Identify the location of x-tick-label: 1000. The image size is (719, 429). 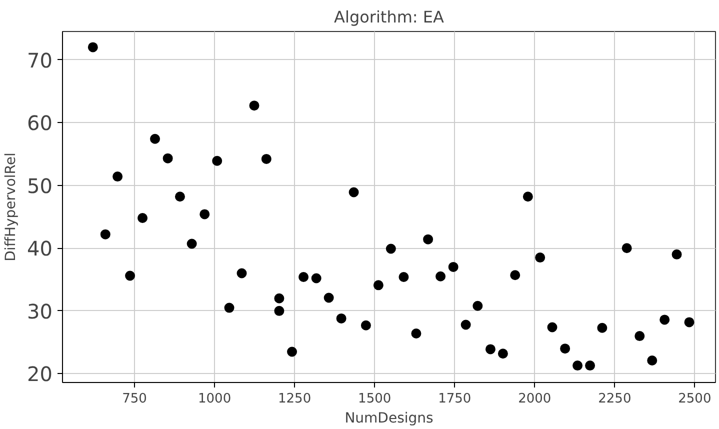
(215, 399).